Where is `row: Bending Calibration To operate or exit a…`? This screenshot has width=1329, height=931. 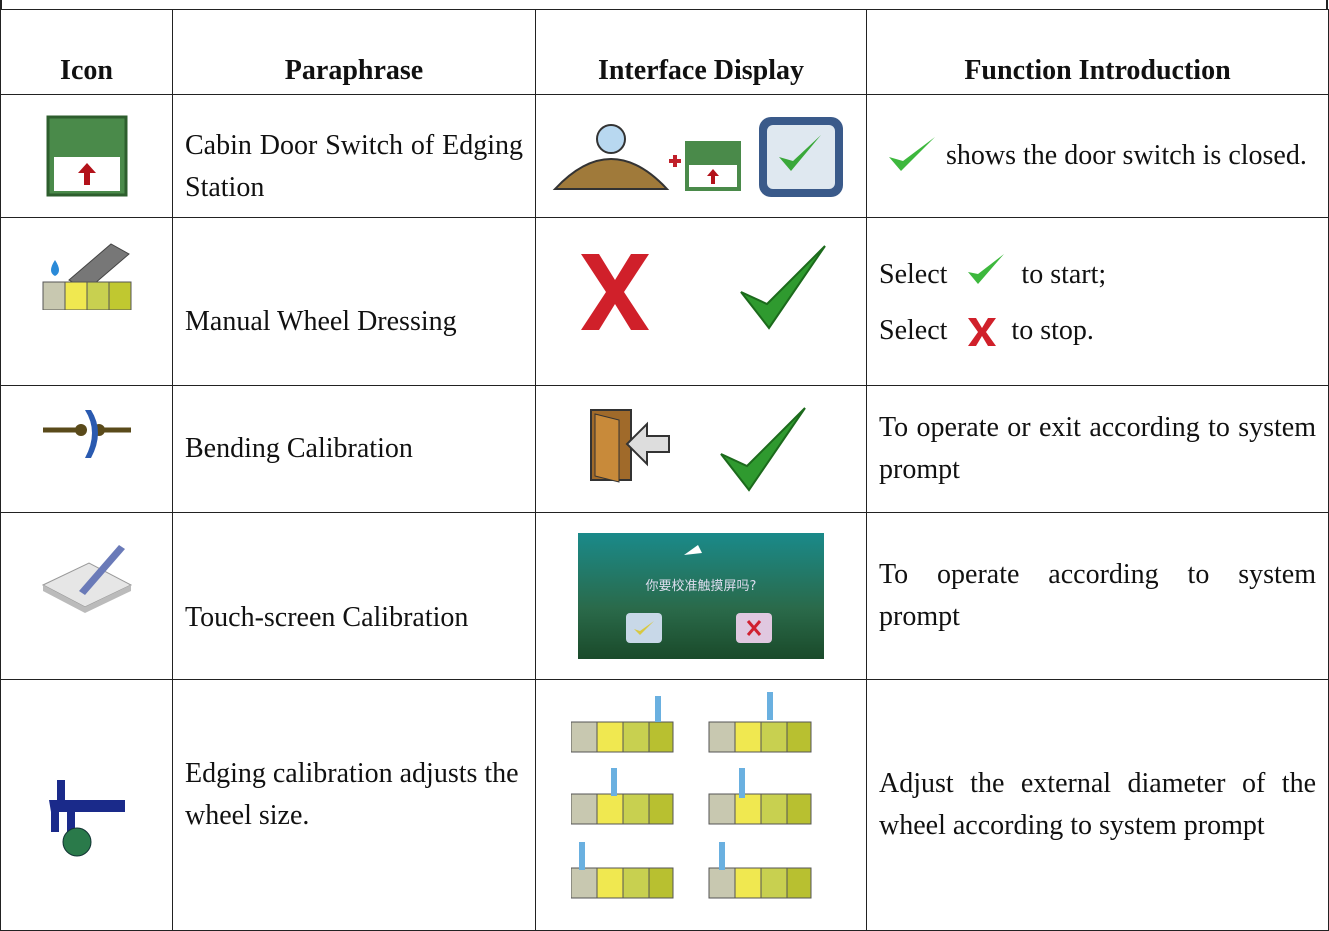
row: Bending Calibration To operate or exit a… is located at coordinates (664, 449).